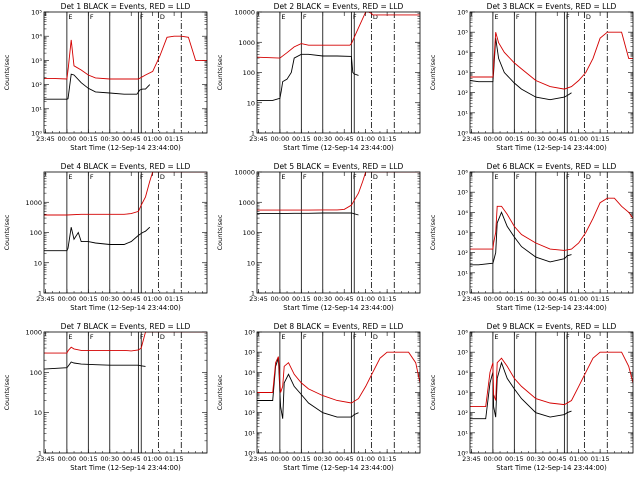  What do you see at coordinates (552, 166) in the screenshot?
I see `chart-title: Det 6 BLACK = Events, RED = LLD` at bounding box center [552, 166].